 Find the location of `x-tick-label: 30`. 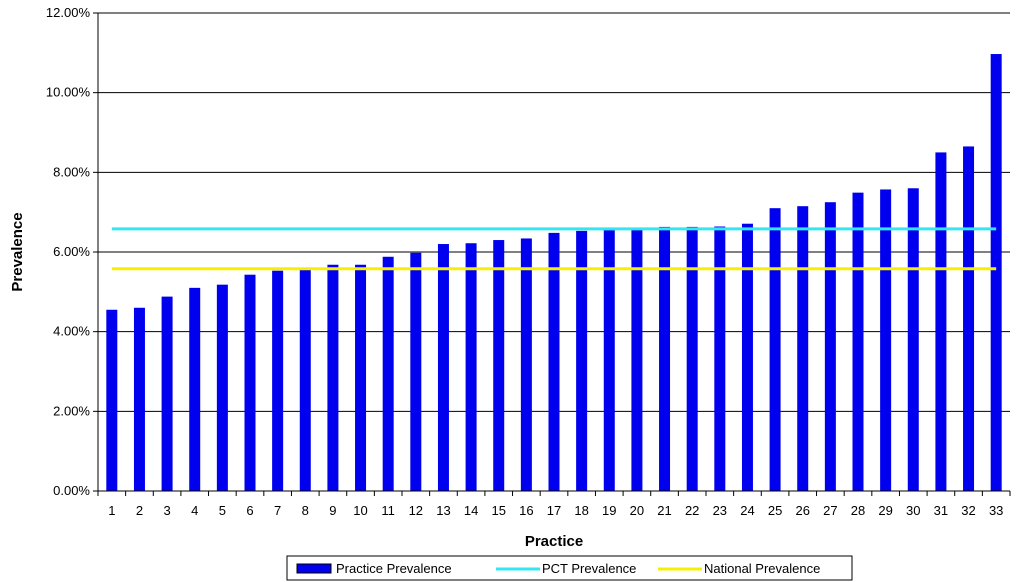

x-tick-label: 30 is located at coordinates (913, 510).